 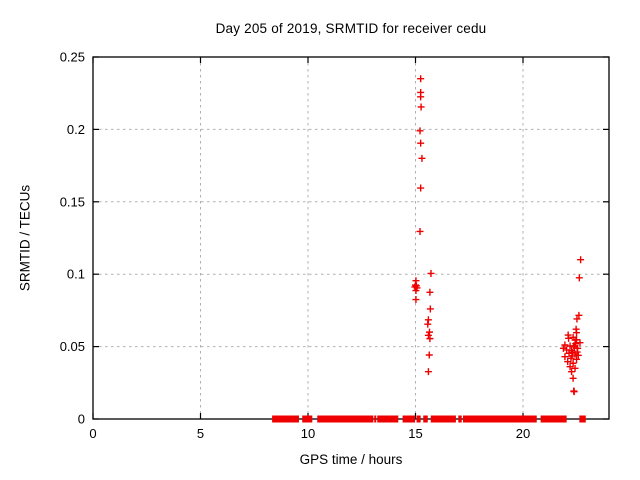 I want to click on y-tick-label-0.25: 0.25, so click(x=72, y=57).